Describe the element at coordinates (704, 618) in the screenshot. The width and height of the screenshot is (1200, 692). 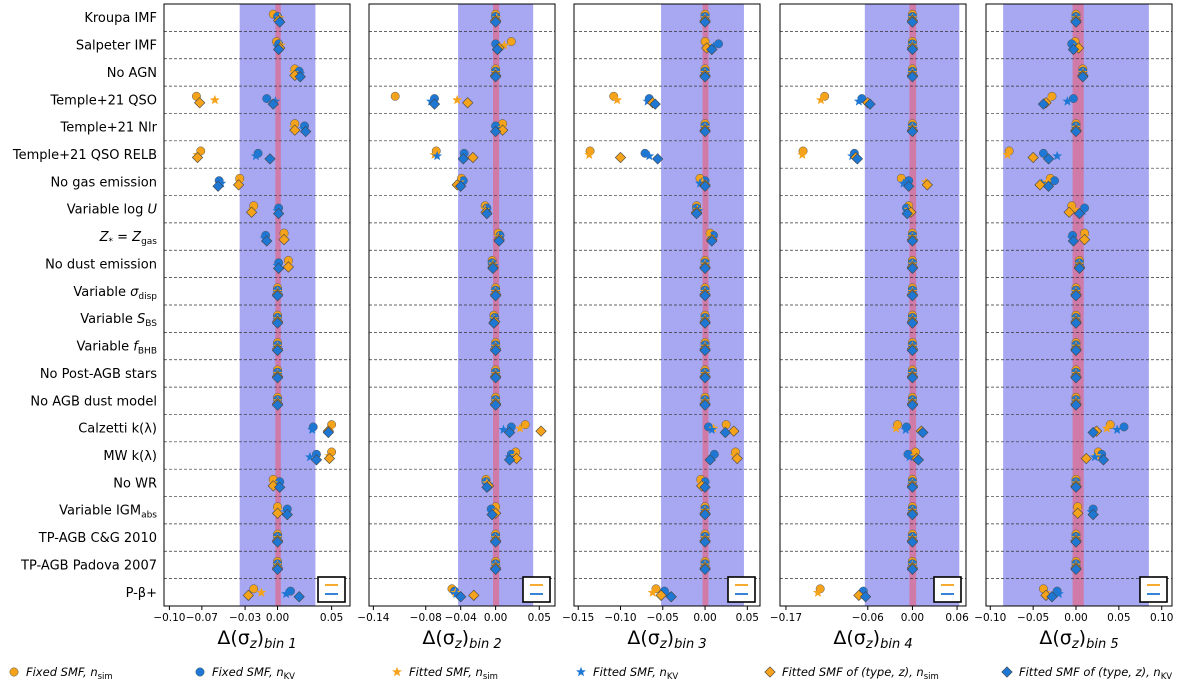
I see `x-tick-label: 0.00` at that location.